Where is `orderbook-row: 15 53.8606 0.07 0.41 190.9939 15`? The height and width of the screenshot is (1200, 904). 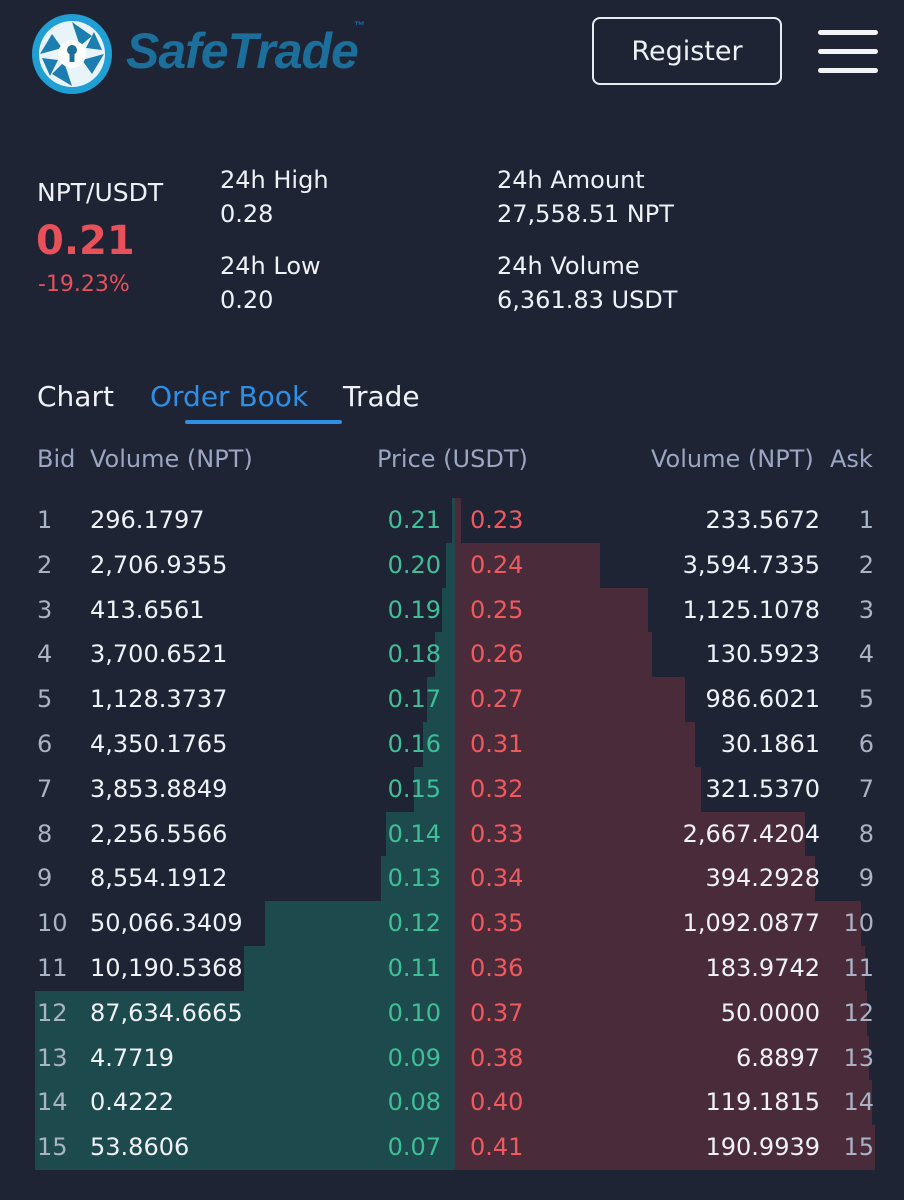 orderbook-row: 15 53.8606 0.07 0.41 190.9939 15 is located at coordinates (452, 1148).